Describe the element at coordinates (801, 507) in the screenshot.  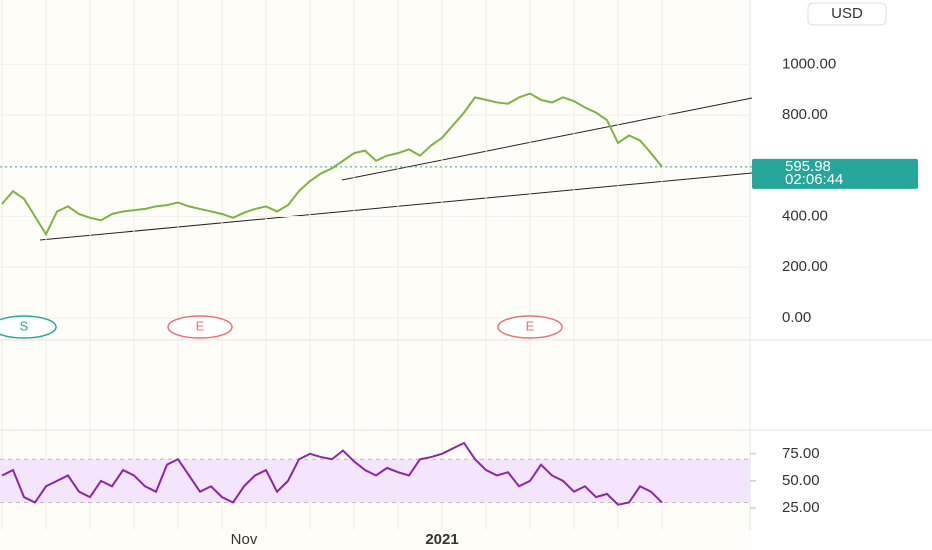
I see `rsi-tick-label: 25.00` at that location.